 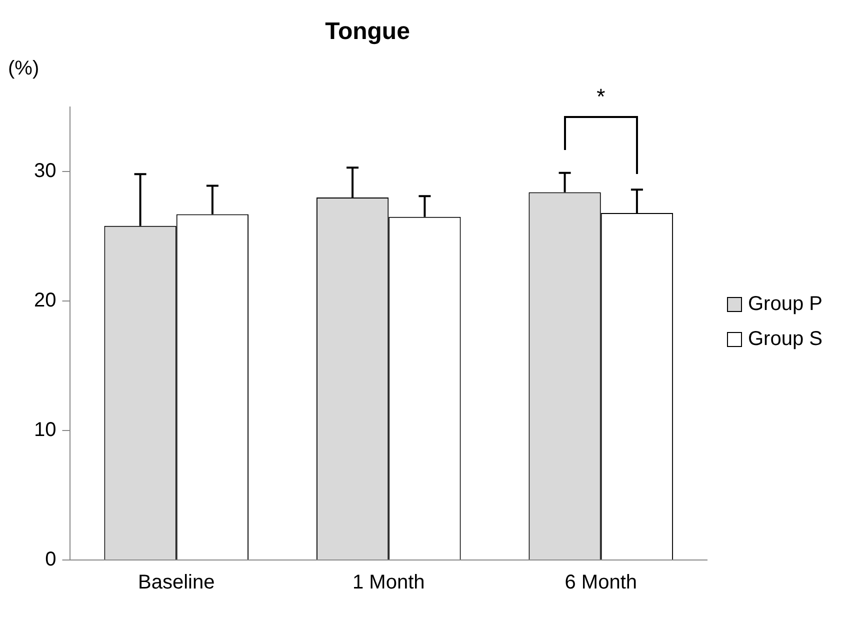 What do you see at coordinates (601, 97) in the screenshot?
I see `annotation: *` at bounding box center [601, 97].